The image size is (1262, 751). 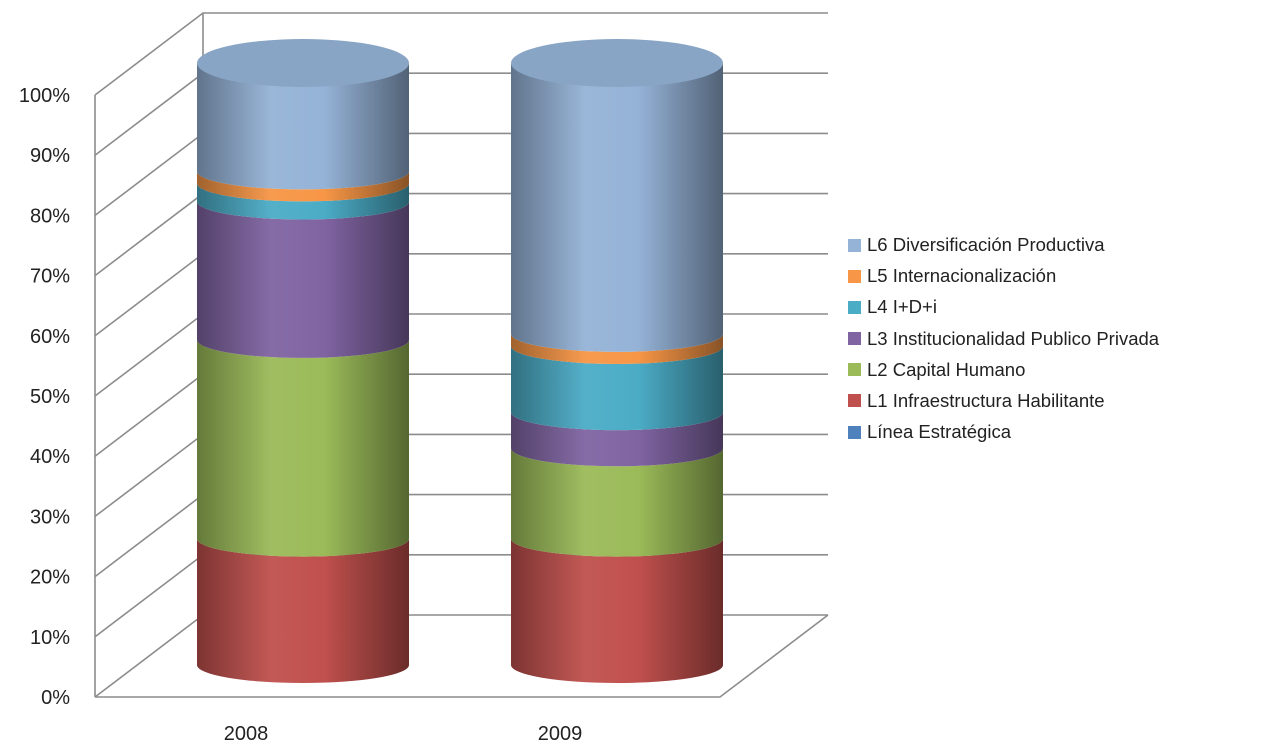 I want to click on legend-label: L4 I+D+i, so click(x=902, y=307).